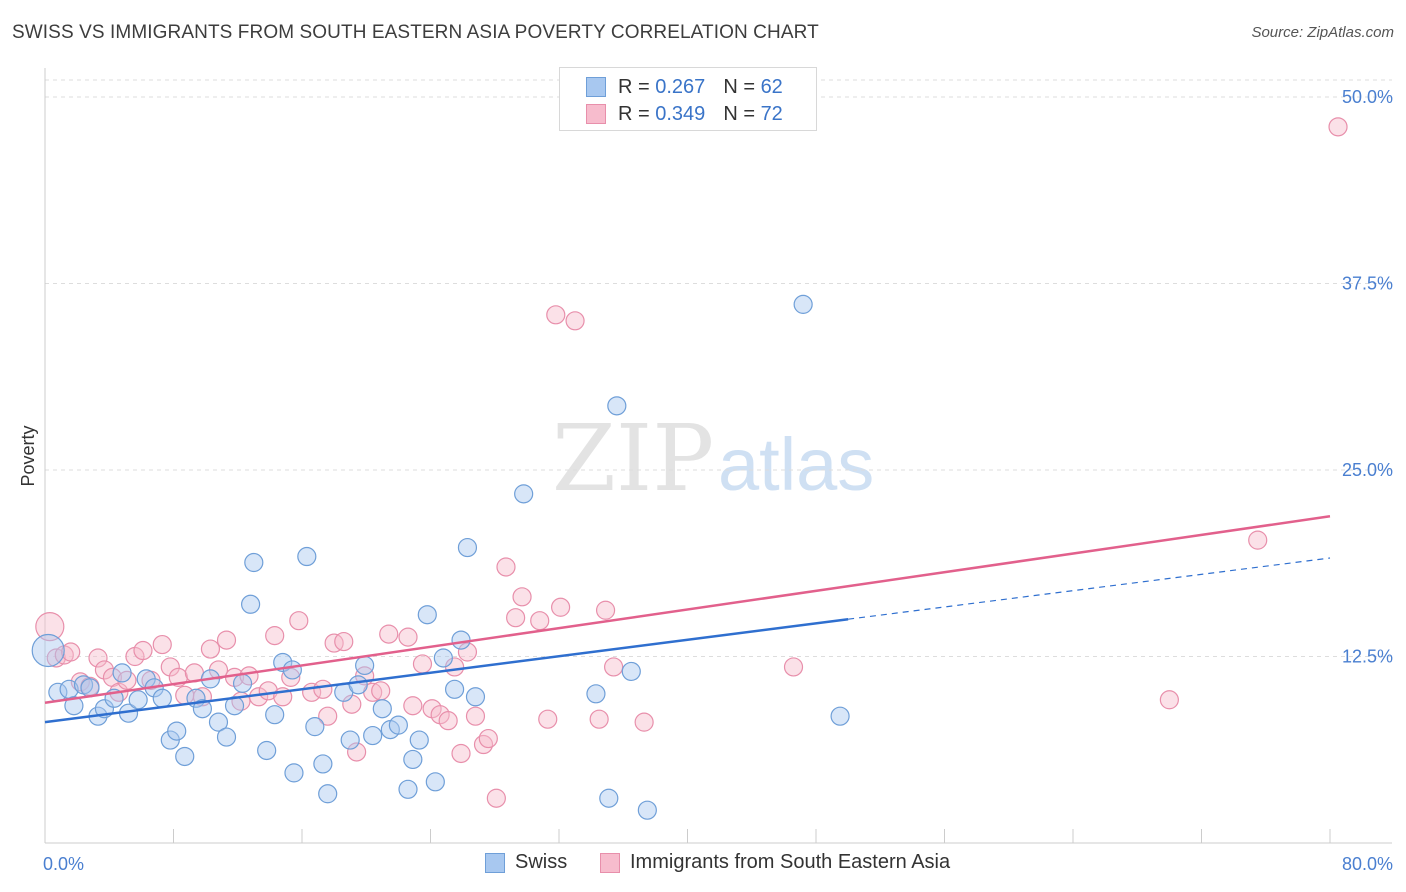 This screenshot has width=1406, height=892. Describe the element at coordinates (1367, 864) in the screenshot. I see `x-tick-label: 80.0%` at that location.